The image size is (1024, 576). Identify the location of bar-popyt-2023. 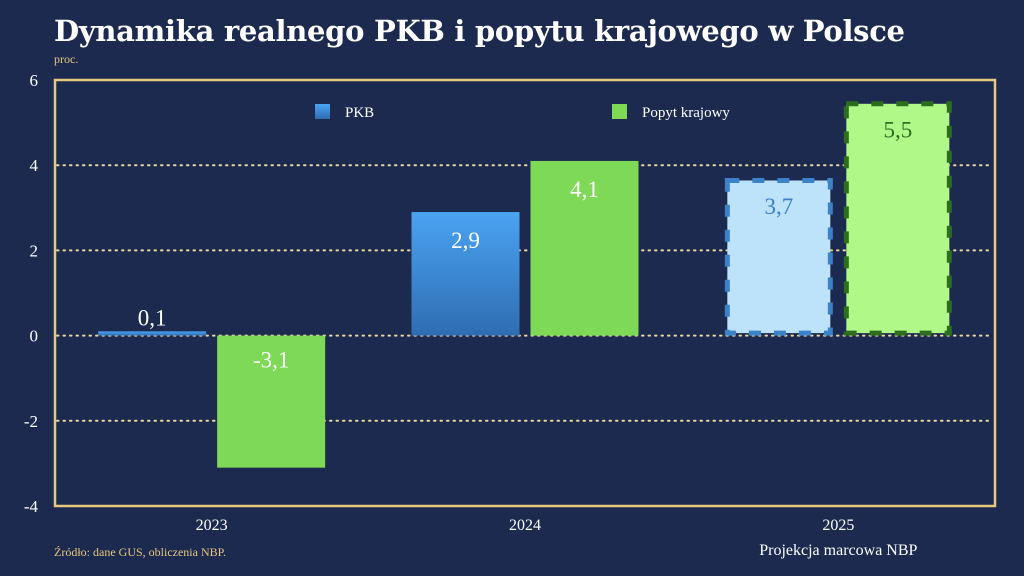
(271, 401).